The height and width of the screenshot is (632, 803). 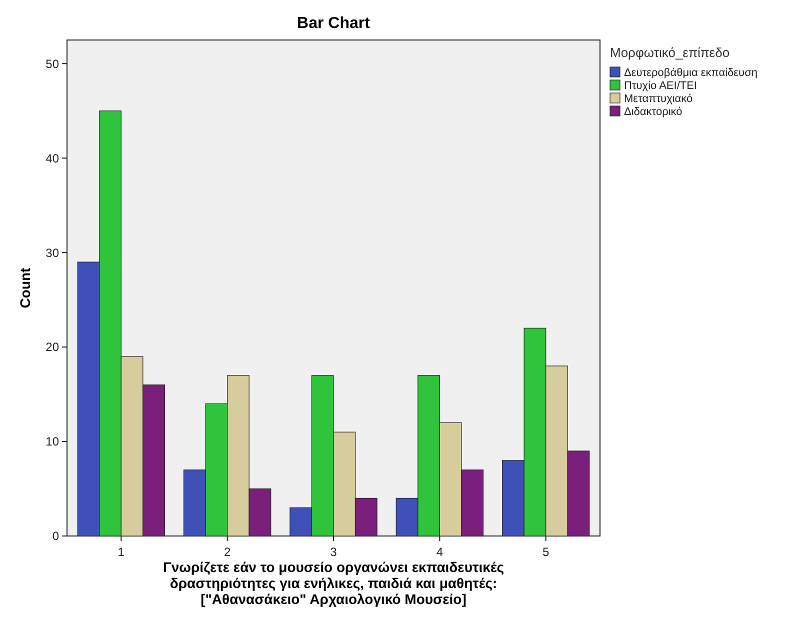 What do you see at coordinates (227, 552) in the screenshot?
I see `x-tick-label: 2` at bounding box center [227, 552].